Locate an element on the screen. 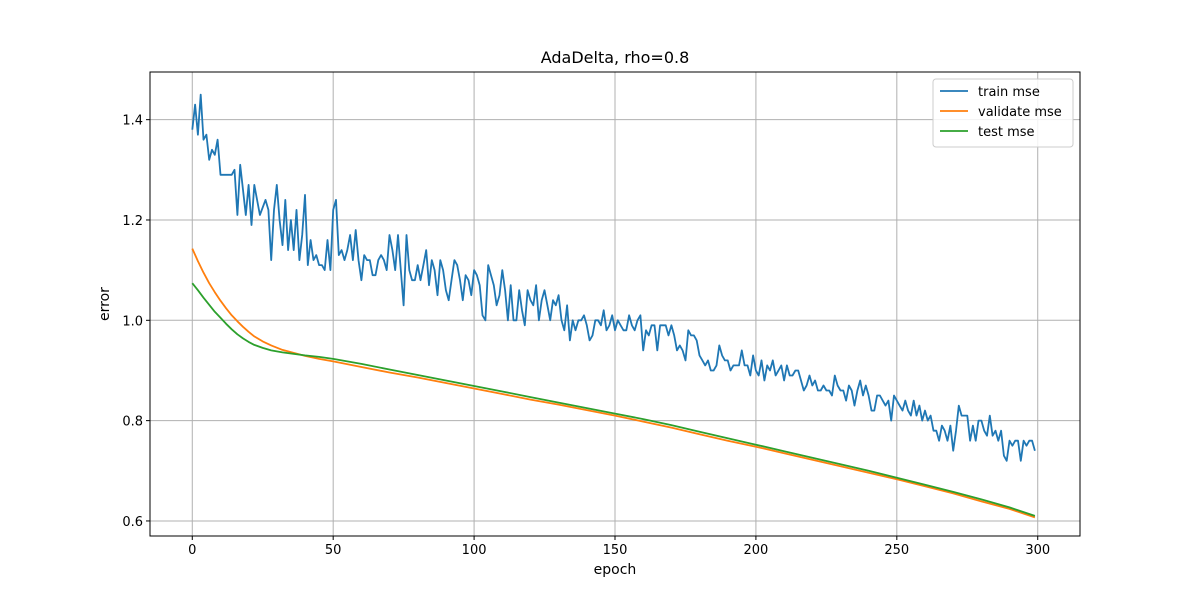  x-tick-label: 250 is located at coordinates (896, 550).